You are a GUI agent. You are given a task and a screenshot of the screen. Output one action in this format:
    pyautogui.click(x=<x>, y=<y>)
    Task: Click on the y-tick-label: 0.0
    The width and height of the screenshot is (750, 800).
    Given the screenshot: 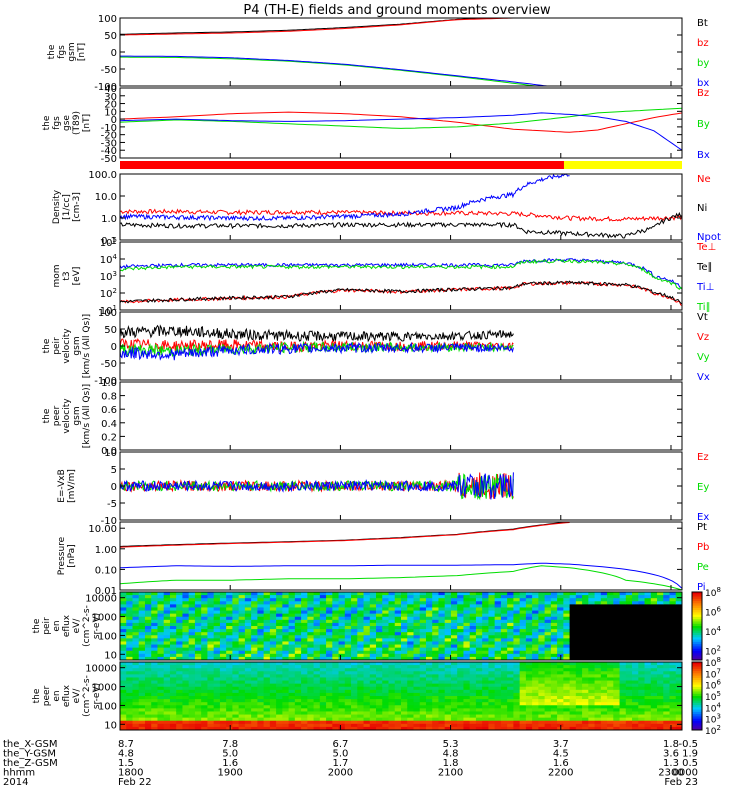 What is the action you would take?
    pyautogui.click(x=109, y=451)
    